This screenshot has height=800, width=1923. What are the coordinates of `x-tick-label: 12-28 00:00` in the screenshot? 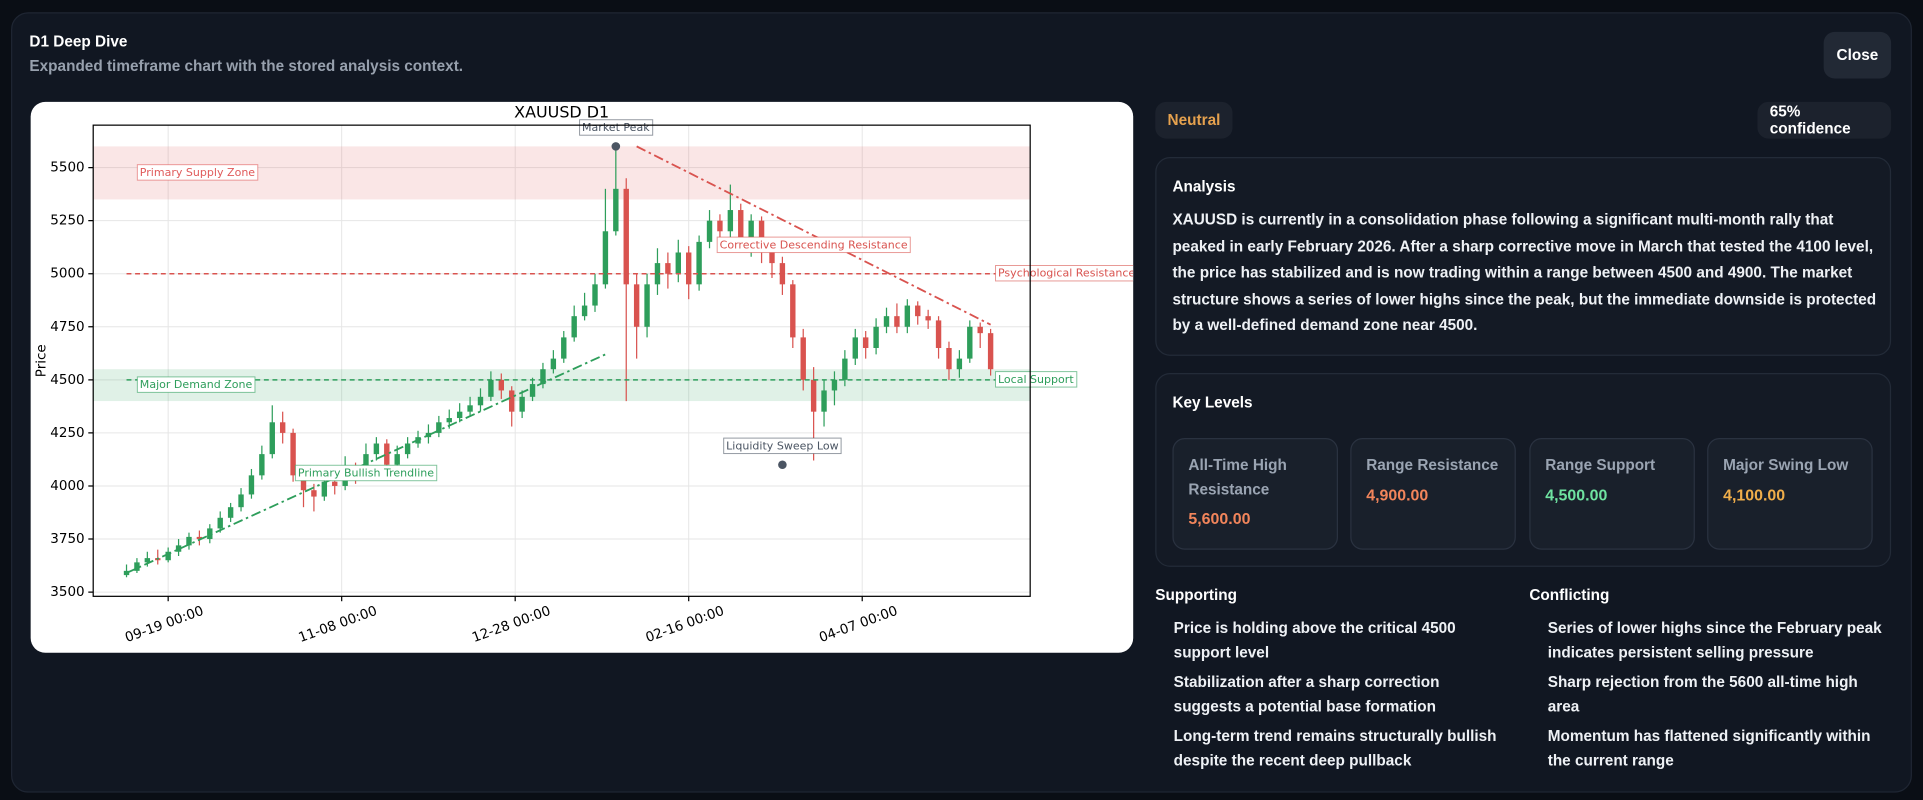 It's located at (511, 624).